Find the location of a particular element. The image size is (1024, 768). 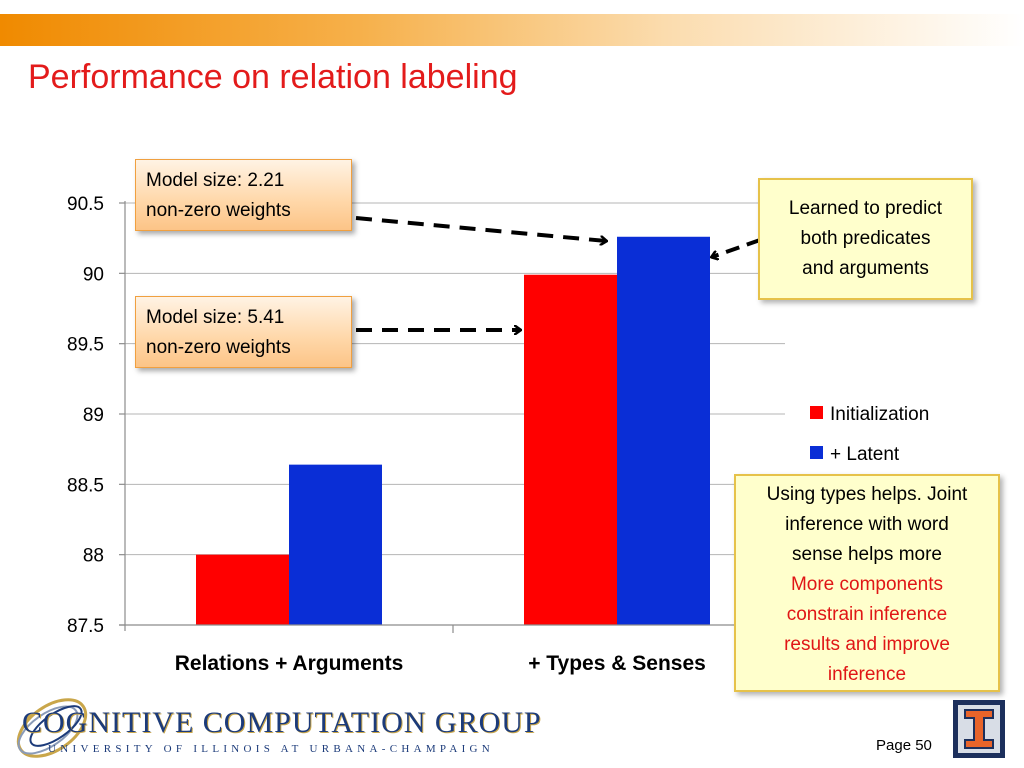

components-line-1: More components is located at coordinates (867, 584).